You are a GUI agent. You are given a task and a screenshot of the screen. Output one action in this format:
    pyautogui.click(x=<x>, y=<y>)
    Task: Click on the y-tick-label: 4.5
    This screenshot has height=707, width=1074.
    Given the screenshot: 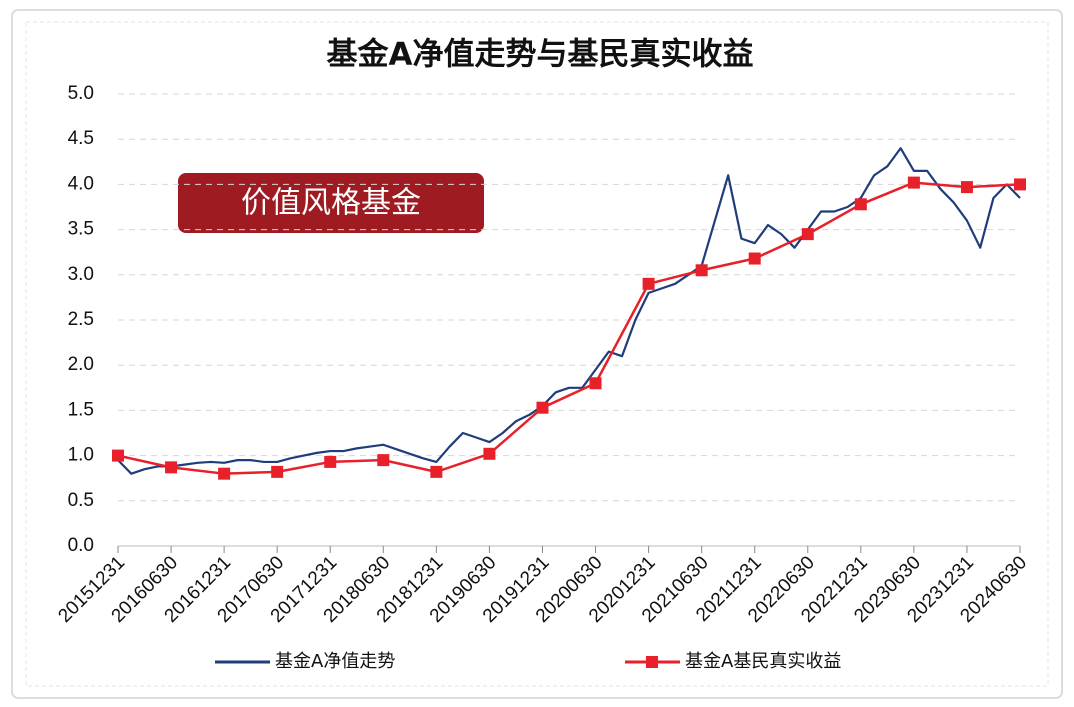 What is the action you would take?
    pyautogui.click(x=81, y=138)
    